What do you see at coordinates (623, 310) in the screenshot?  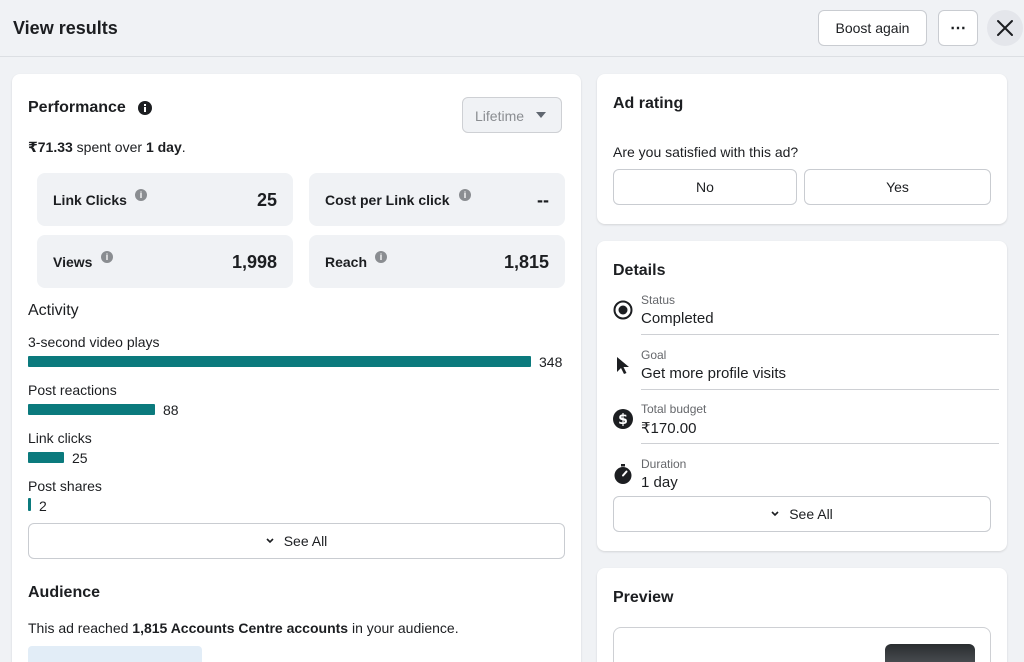 I see `status-radio-icon` at bounding box center [623, 310].